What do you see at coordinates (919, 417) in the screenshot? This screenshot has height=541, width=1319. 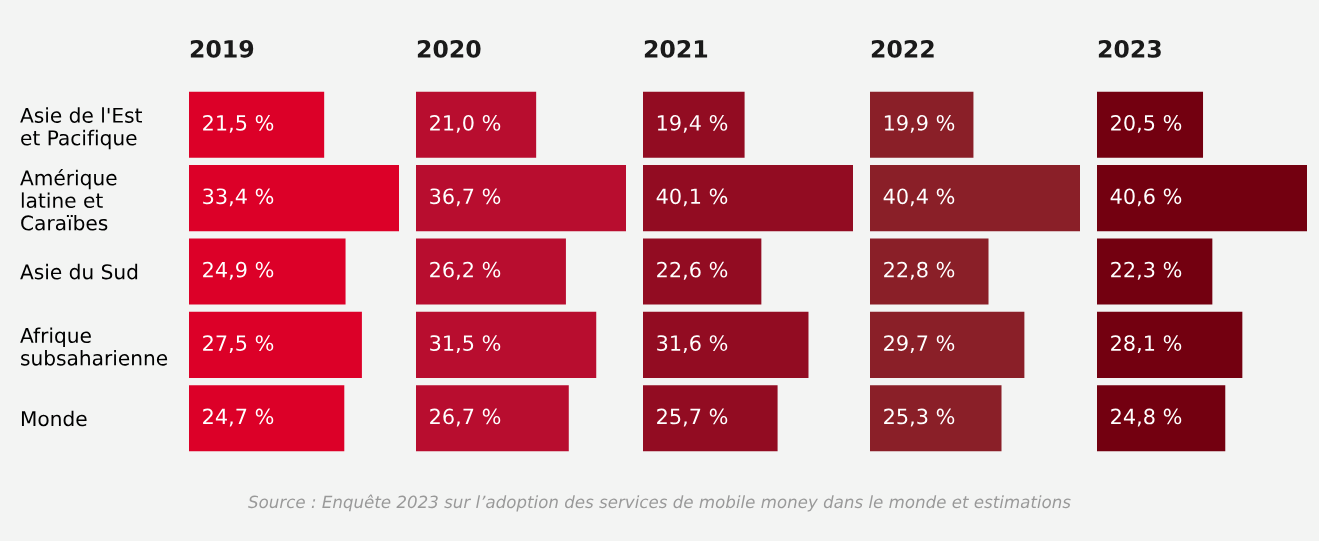 I see `data-label: 25,3 %` at bounding box center [919, 417].